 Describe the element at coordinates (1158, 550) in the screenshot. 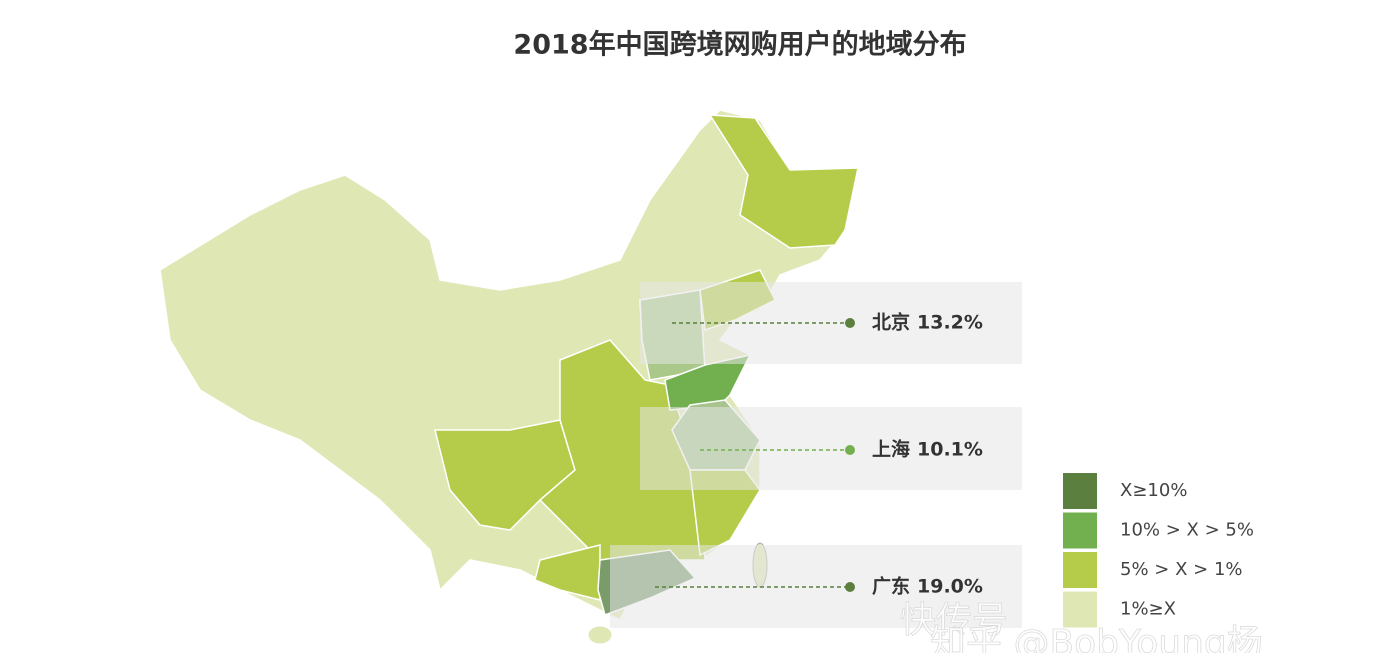

I see `legend: X≥10% 10% > X > 5% 5% > X > 1% 1%≥X` at that location.